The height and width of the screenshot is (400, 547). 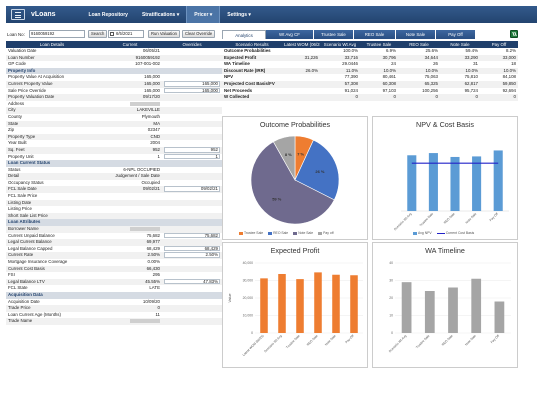 I want to click on field-label: Trade Price, so click(x=52, y=308).